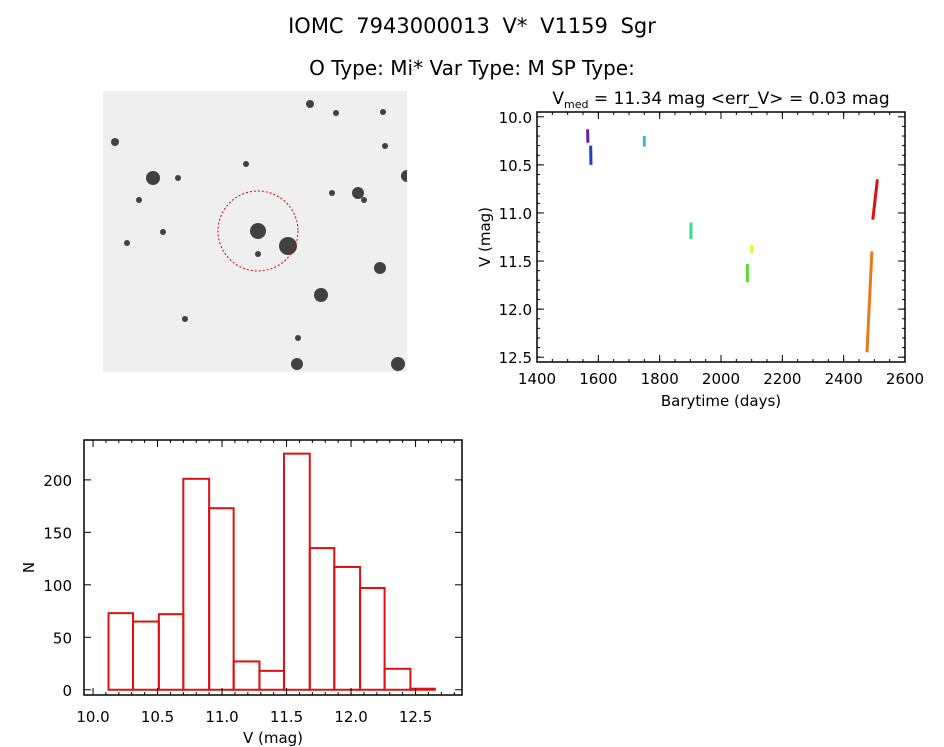 This screenshot has width=944, height=747. I want to click on x-tick-label: 10.5, so click(157, 717).